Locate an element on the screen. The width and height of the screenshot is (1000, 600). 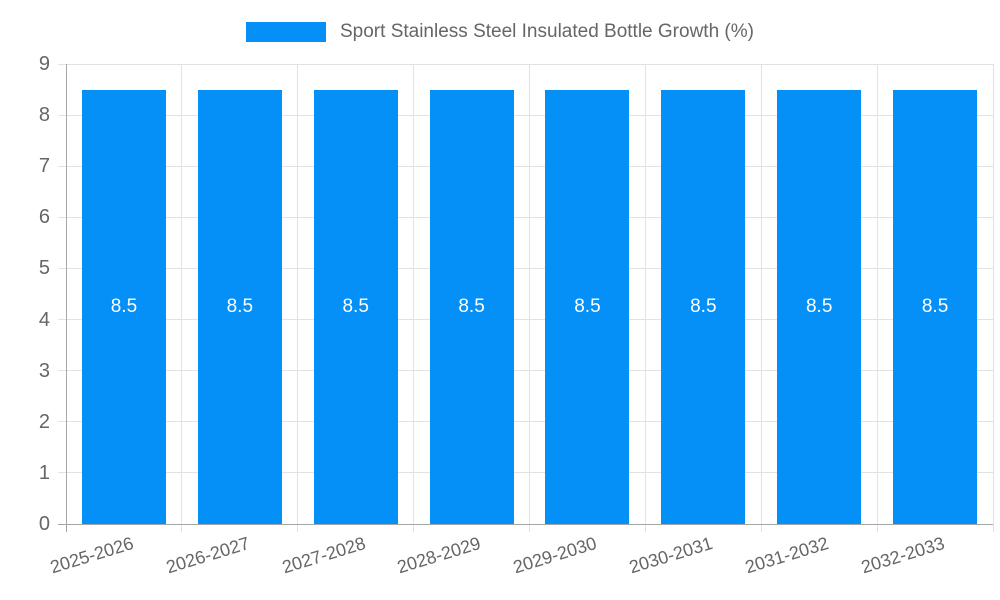
x-tick-label: 2026-2027 is located at coordinates (207, 555).